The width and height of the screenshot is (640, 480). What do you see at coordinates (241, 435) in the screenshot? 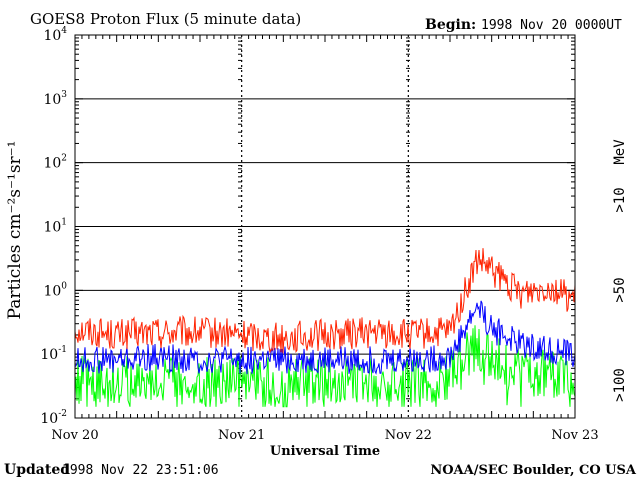
I see `x-tick-label: Nov 21` at bounding box center [241, 435].